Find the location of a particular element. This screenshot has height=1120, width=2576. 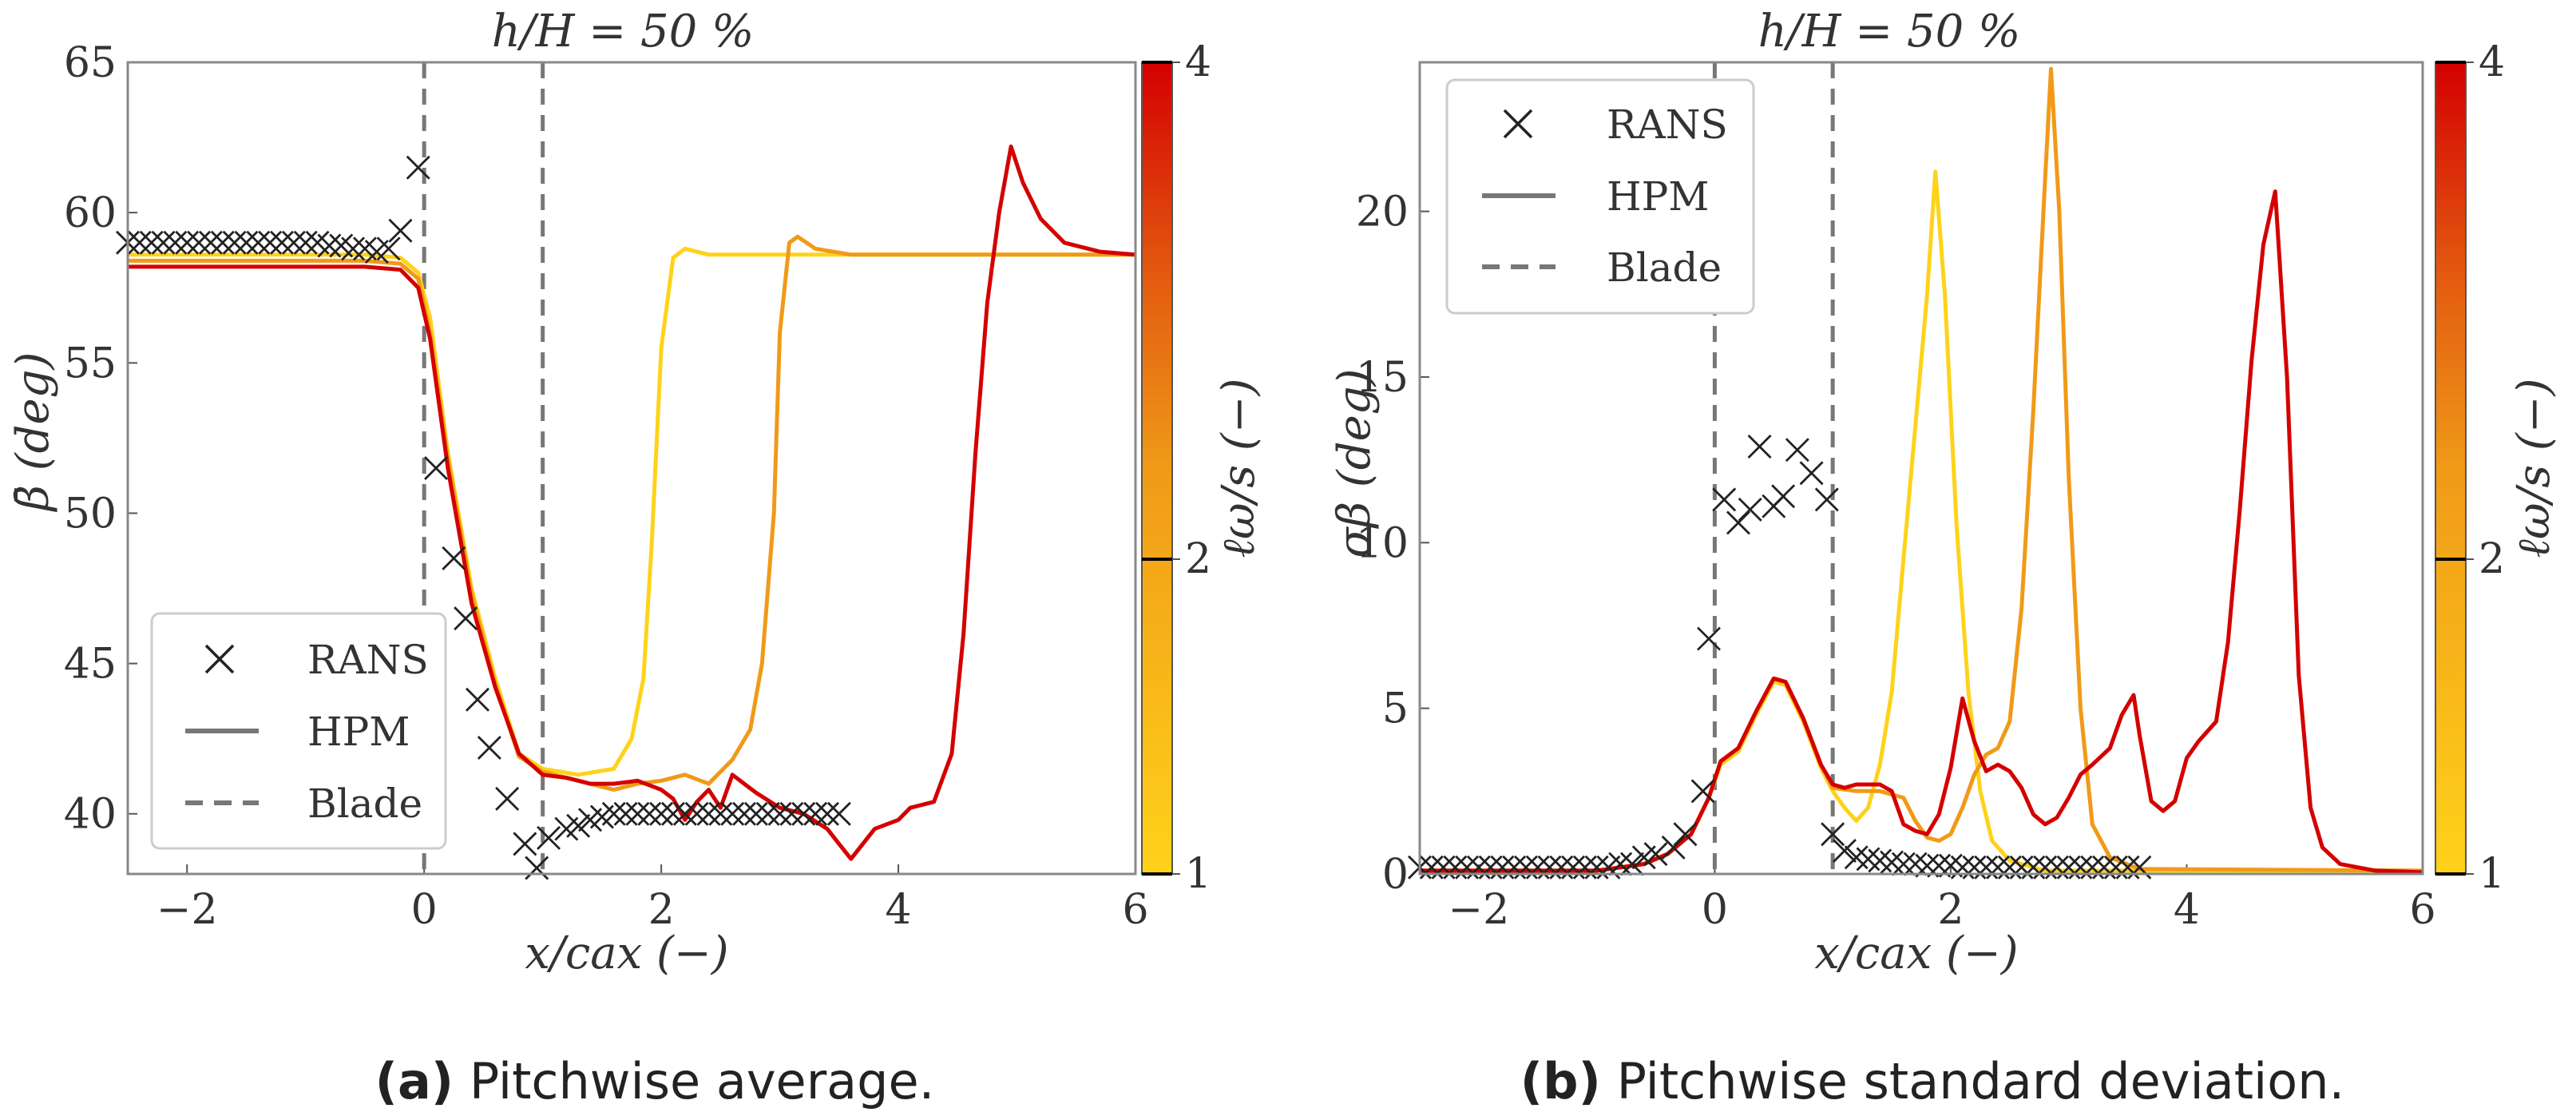

panel-b-colorbar: 4 2 1 ℓω/s (−) is located at coordinates (2497, 468).